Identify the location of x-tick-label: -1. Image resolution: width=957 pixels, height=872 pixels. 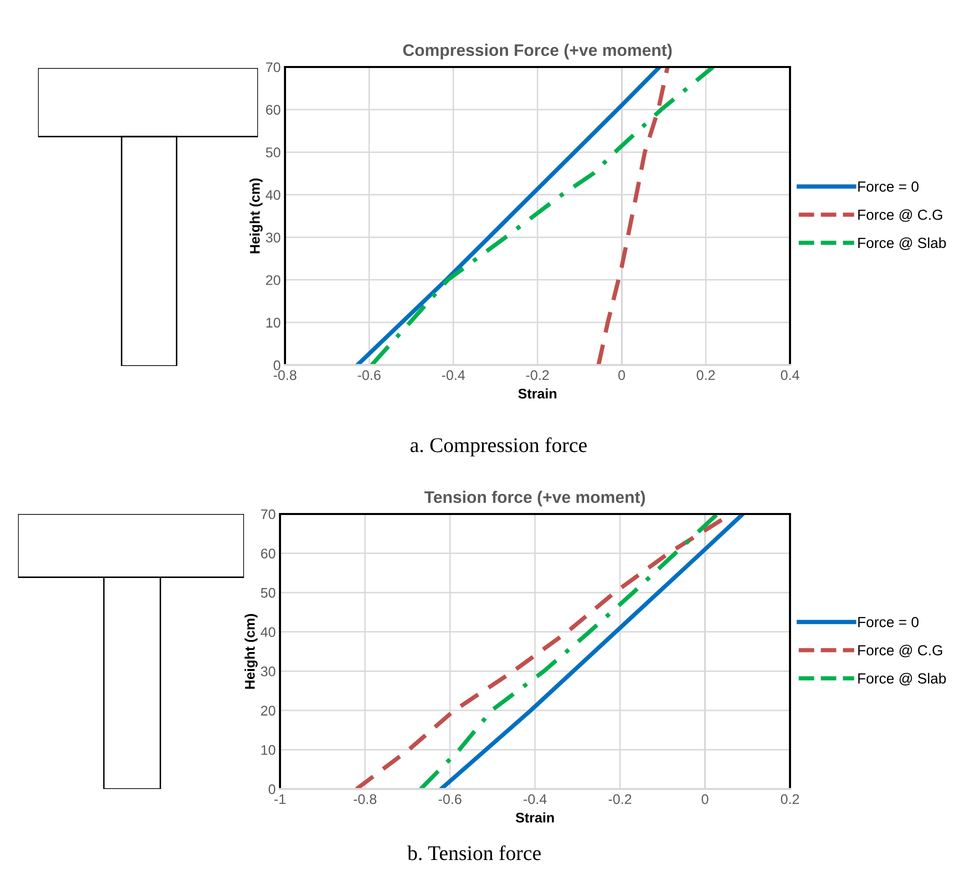
(280, 799).